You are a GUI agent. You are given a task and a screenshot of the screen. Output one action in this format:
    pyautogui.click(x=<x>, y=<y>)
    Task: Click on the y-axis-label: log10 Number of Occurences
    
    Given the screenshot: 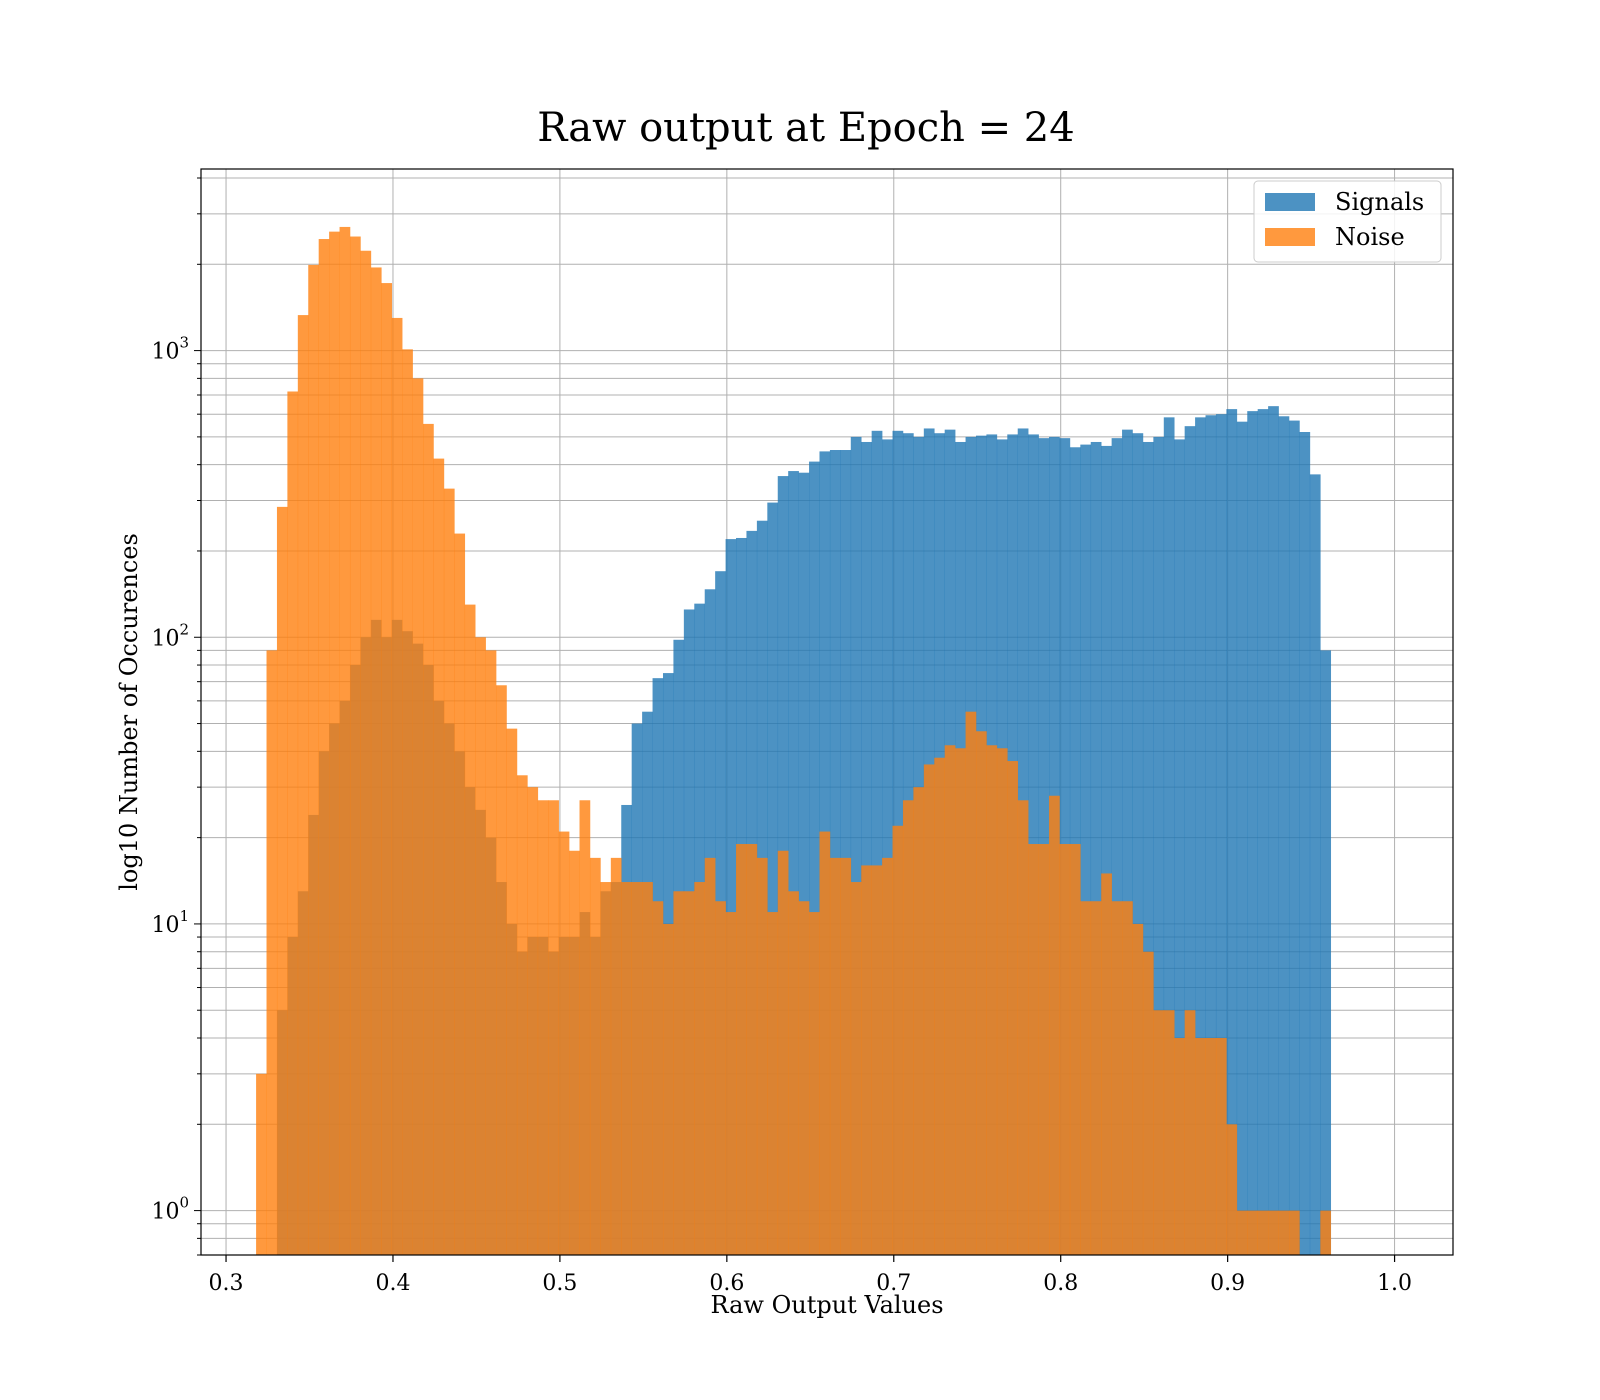 What is the action you would take?
    pyautogui.click(x=129, y=712)
    